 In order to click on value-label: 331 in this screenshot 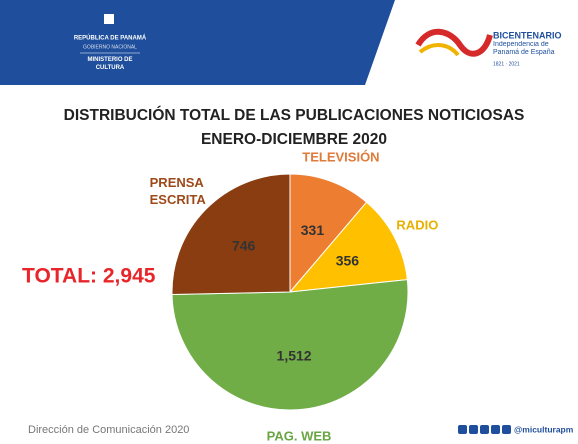, I will do `click(313, 230)`.